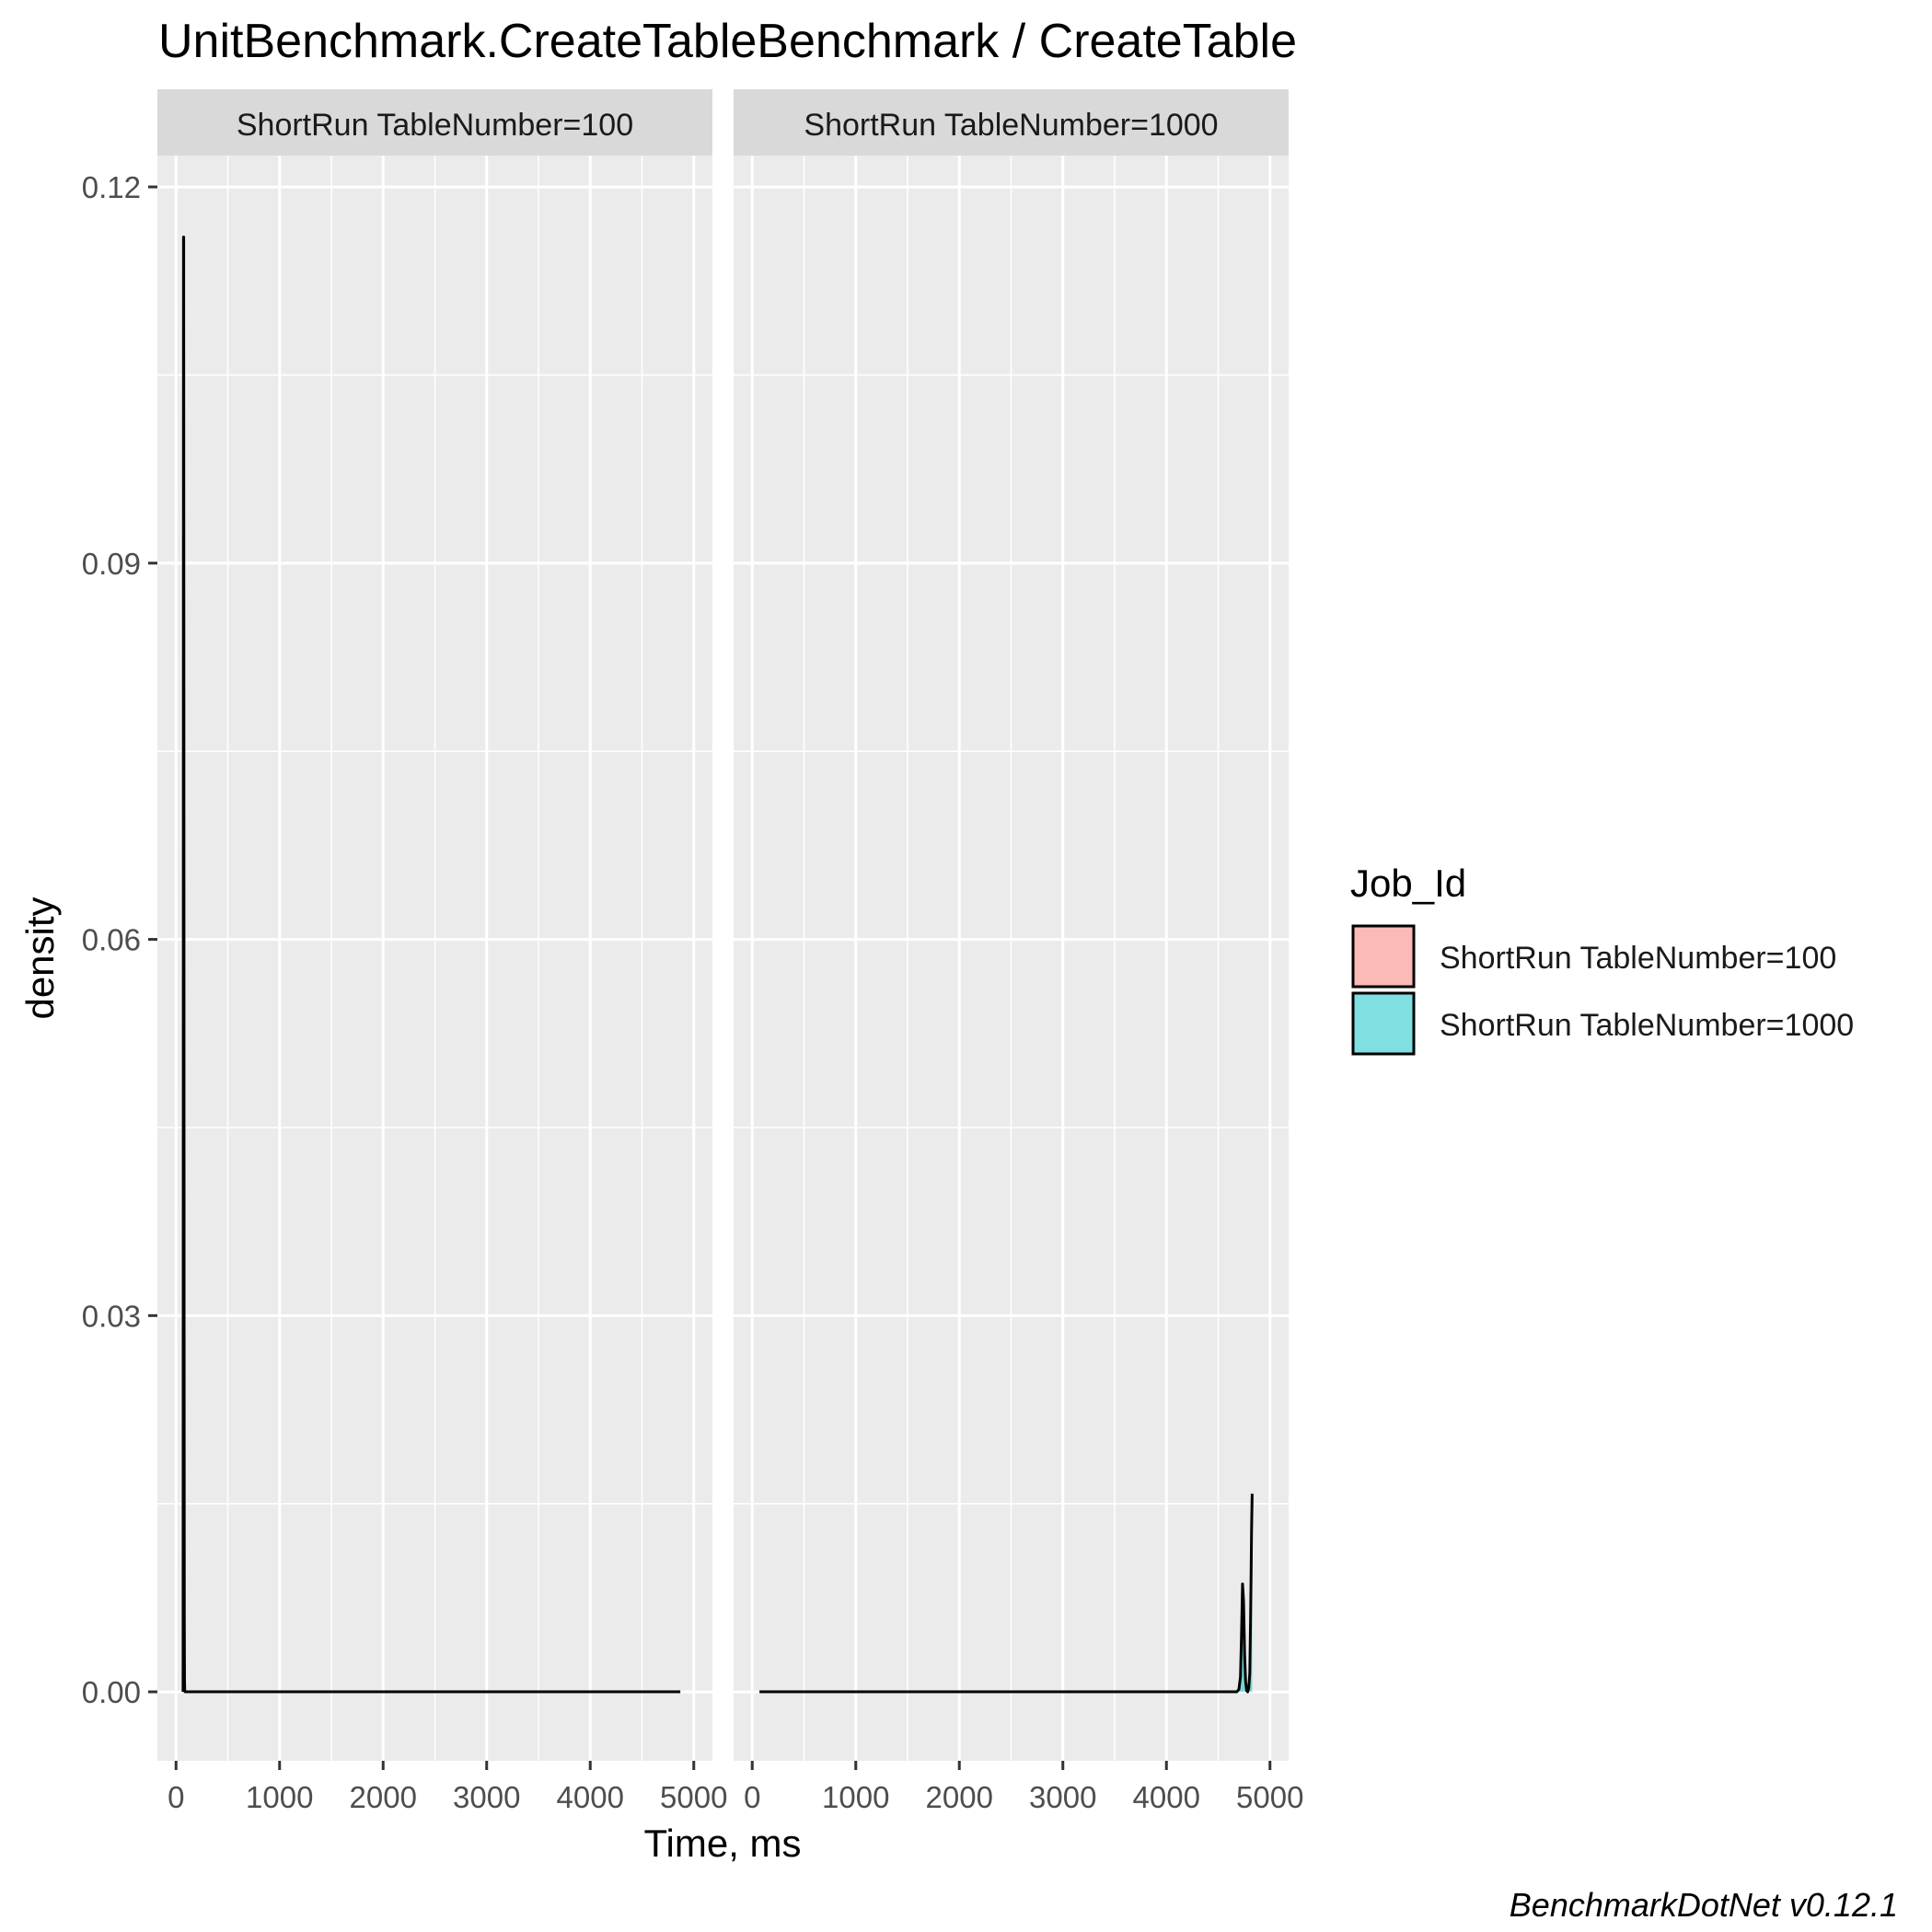 The width and height of the screenshot is (1932, 1932). What do you see at coordinates (1638, 958) in the screenshot?
I see `legend-label-1: ShortRun TableNumber=100` at bounding box center [1638, 958].